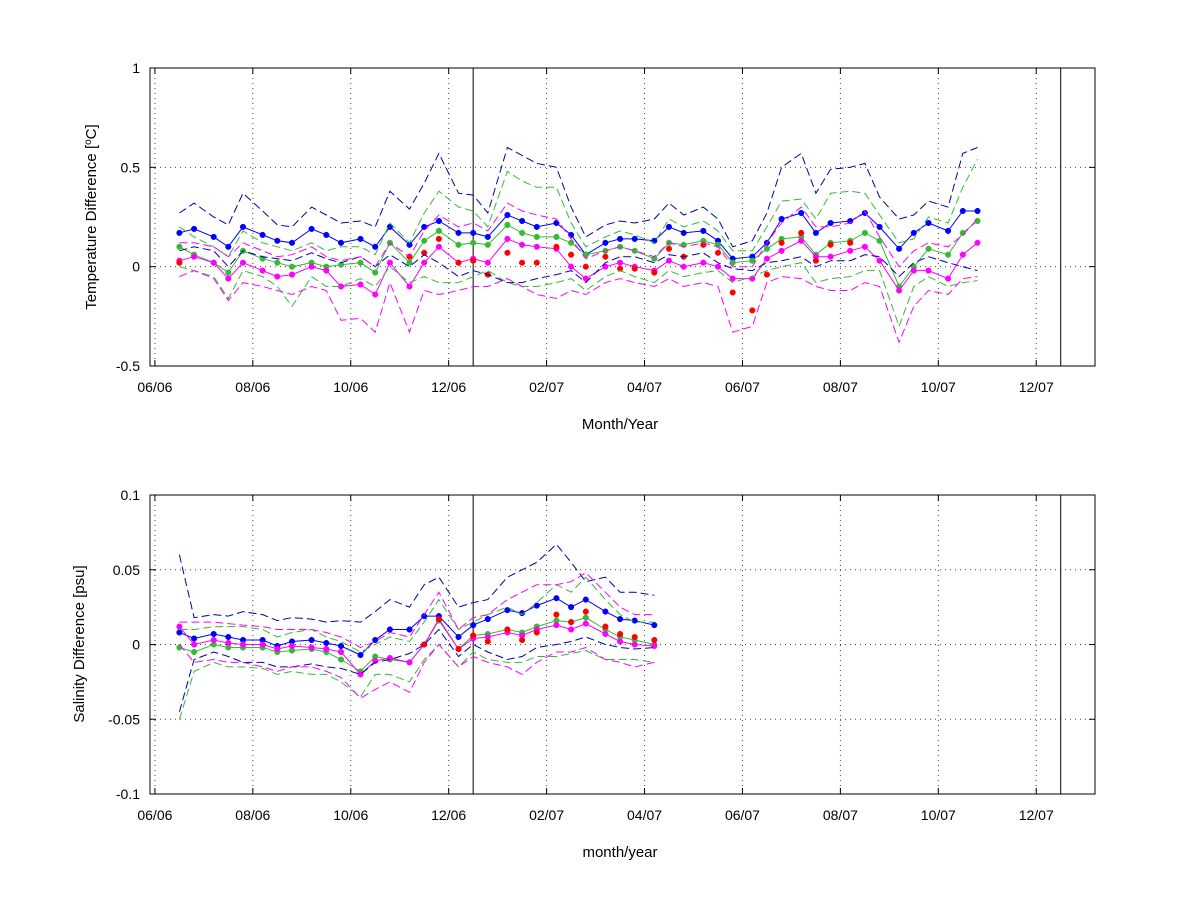 This screenshot has width=1200, height=900. What do you see at coordinates (128, 794) in the screenshot?
I see `salinity-y-tick-label-0: -0.1` at bounding box center [128, 794].